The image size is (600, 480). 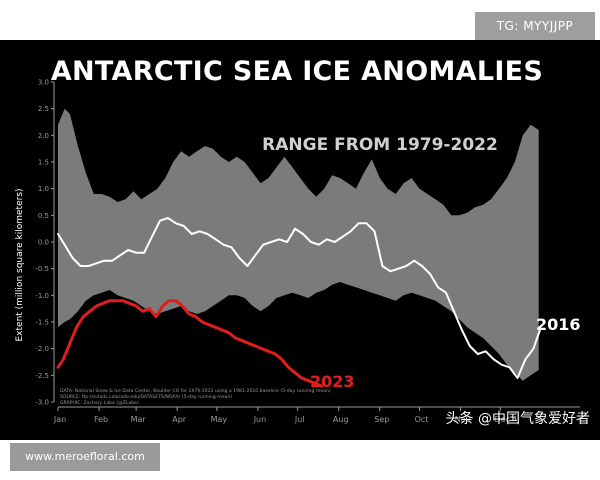 What do you see at coordinates (42, 269) in the screenshot?
I see `y-tick-label: -0.5` at bounding box center [42, 269].